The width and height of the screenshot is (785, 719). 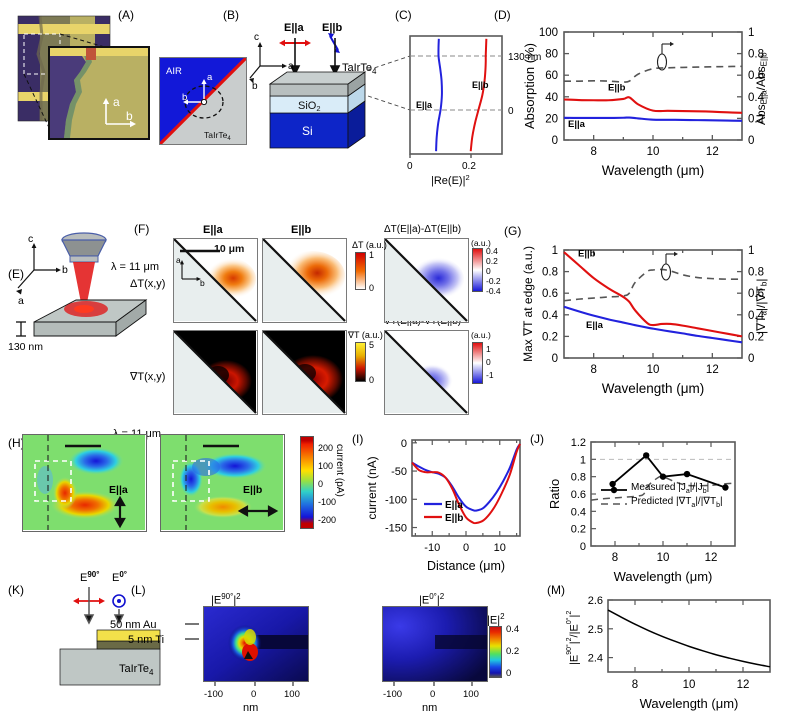 I want to click on panel-f-cbar1-title: ΔT (a.u.), so click(x=369, y=245).